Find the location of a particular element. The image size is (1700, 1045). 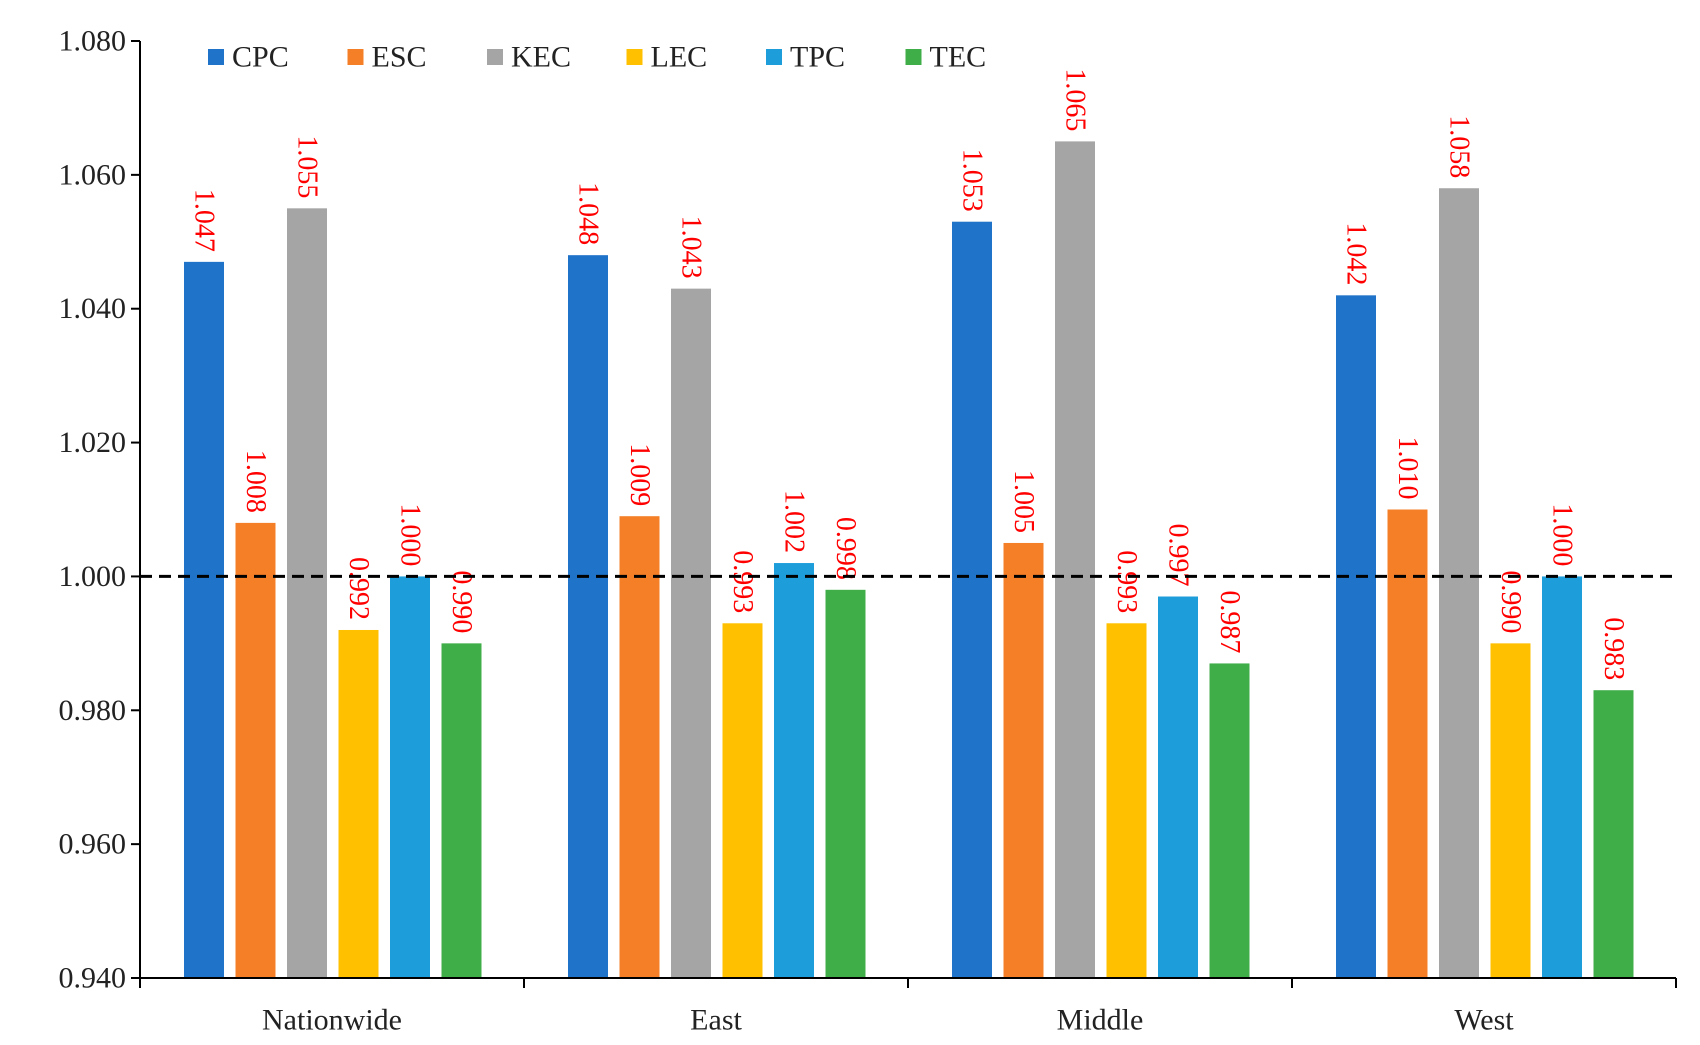

bar-esc-east is located at coordinates (639, 747).